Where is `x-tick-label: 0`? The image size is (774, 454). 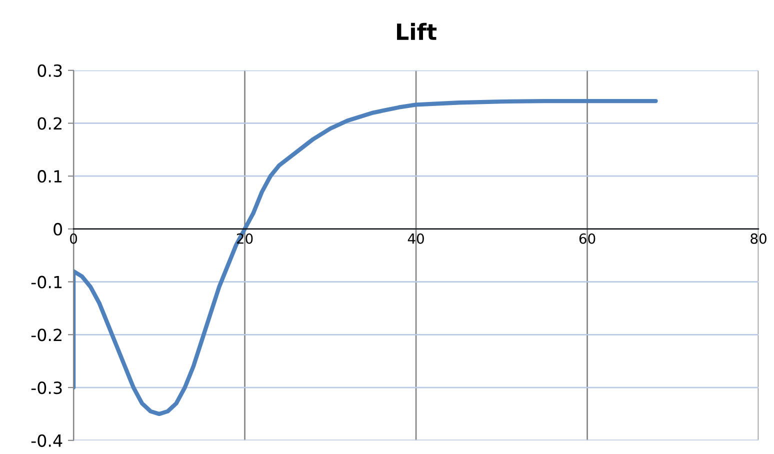 x-tick-label: 0 is located at coordinates (74, 238).